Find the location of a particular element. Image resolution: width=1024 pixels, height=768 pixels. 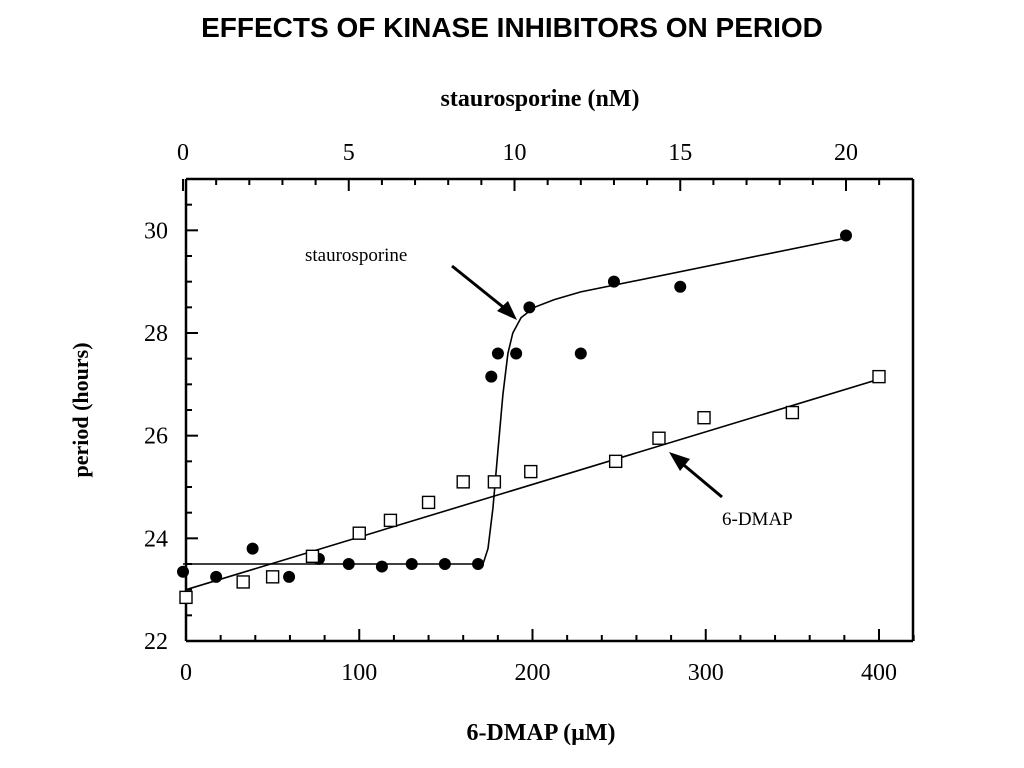

bottom-tick-label: 0 is located at coordinates (186, 673).